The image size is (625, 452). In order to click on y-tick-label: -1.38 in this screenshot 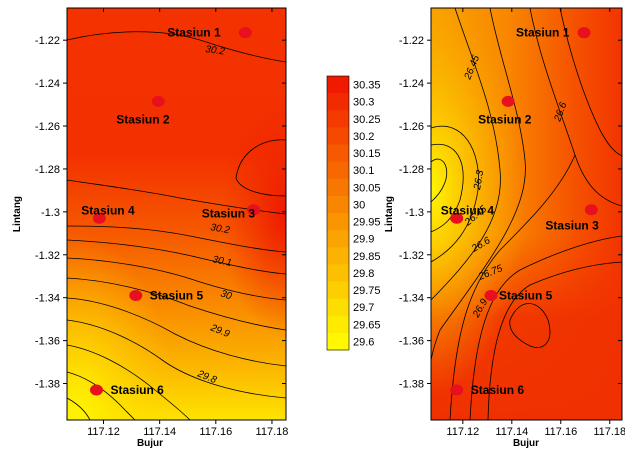, I will do `click(47, 385)`.